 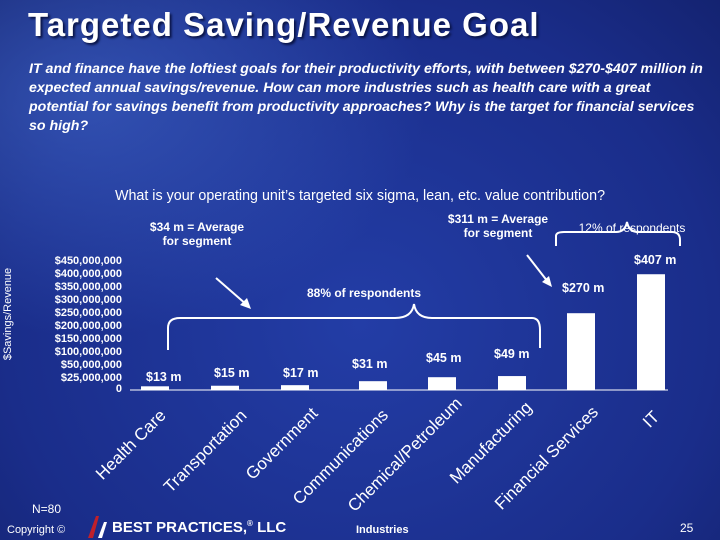 What do you see at coordinates (370, 364) in the screenshot?
I see `data-label: $31 m` at bounding box center [370, 364].